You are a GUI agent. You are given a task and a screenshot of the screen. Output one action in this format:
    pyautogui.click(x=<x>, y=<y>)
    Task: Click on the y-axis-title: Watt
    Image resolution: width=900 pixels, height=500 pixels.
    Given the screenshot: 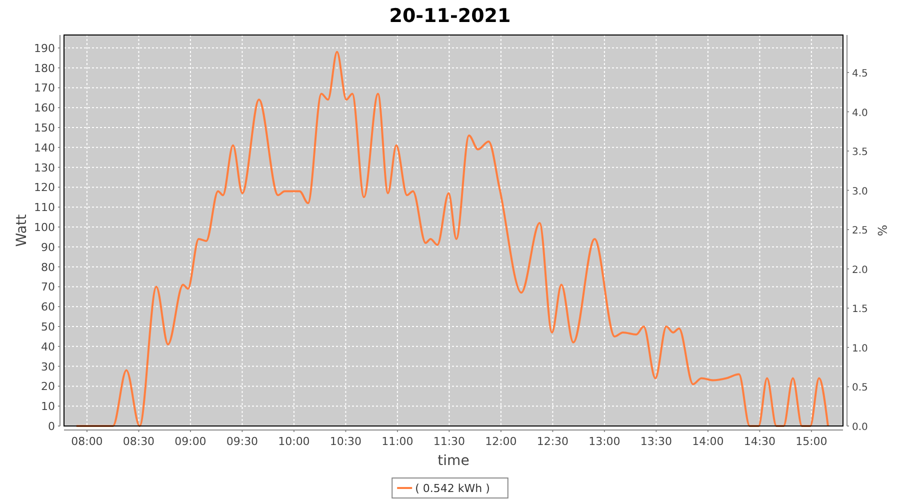 What is the action you would take?
    pyautogui.click(x=22, y=230)
    